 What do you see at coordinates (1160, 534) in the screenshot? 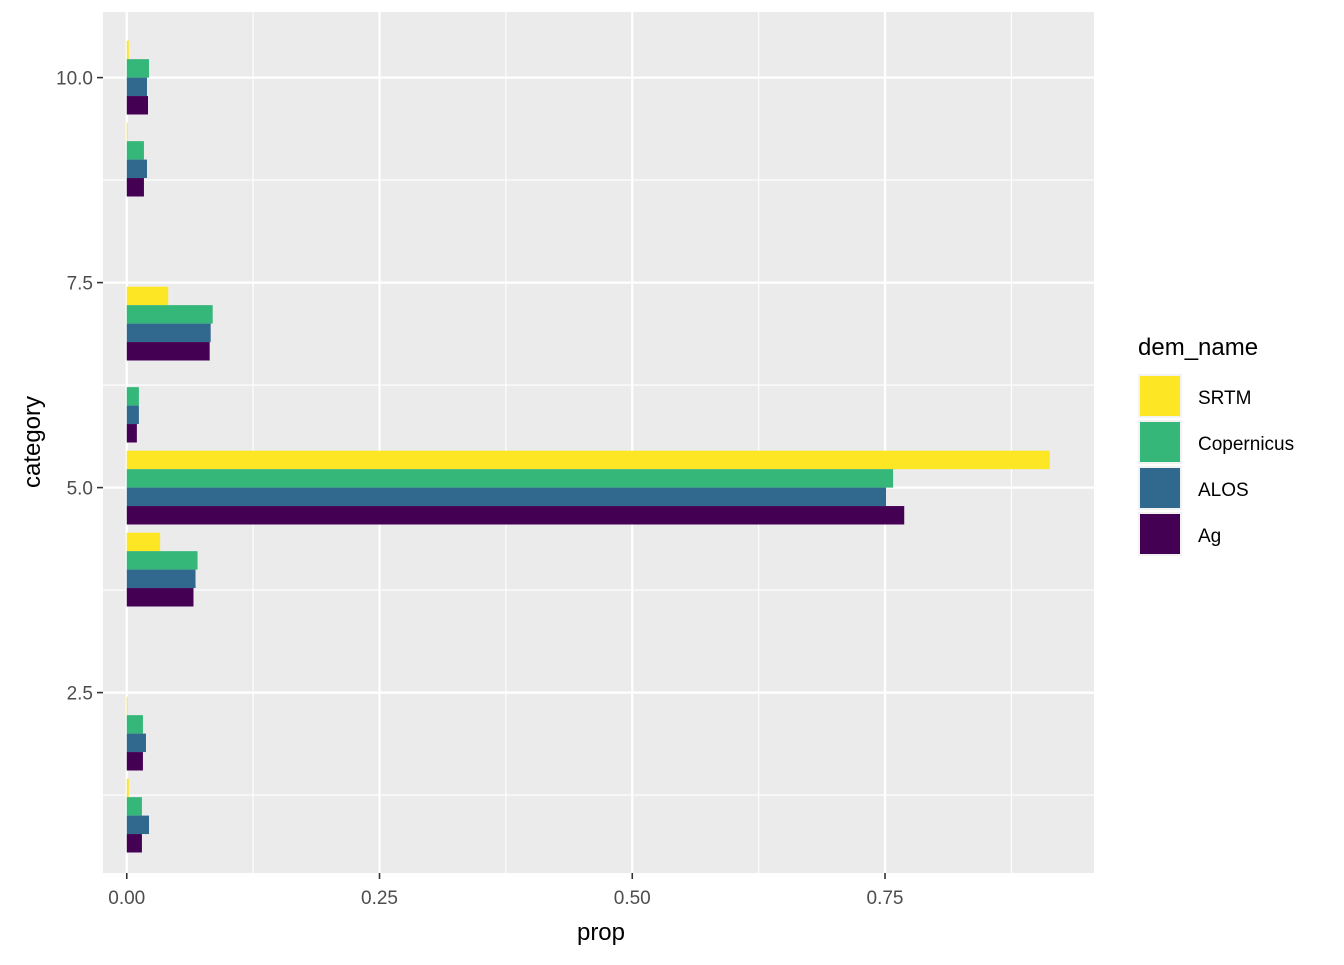
I see `legend-swatch-ag` at bounding box center [1160, 534].